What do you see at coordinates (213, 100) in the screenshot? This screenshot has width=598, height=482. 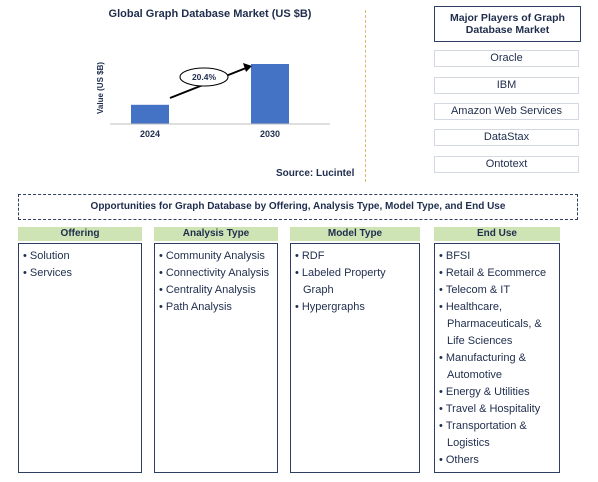 I see `bar-chart: Value (US $B) 2024 2030 20.4%` at bounding box center [213, 100].